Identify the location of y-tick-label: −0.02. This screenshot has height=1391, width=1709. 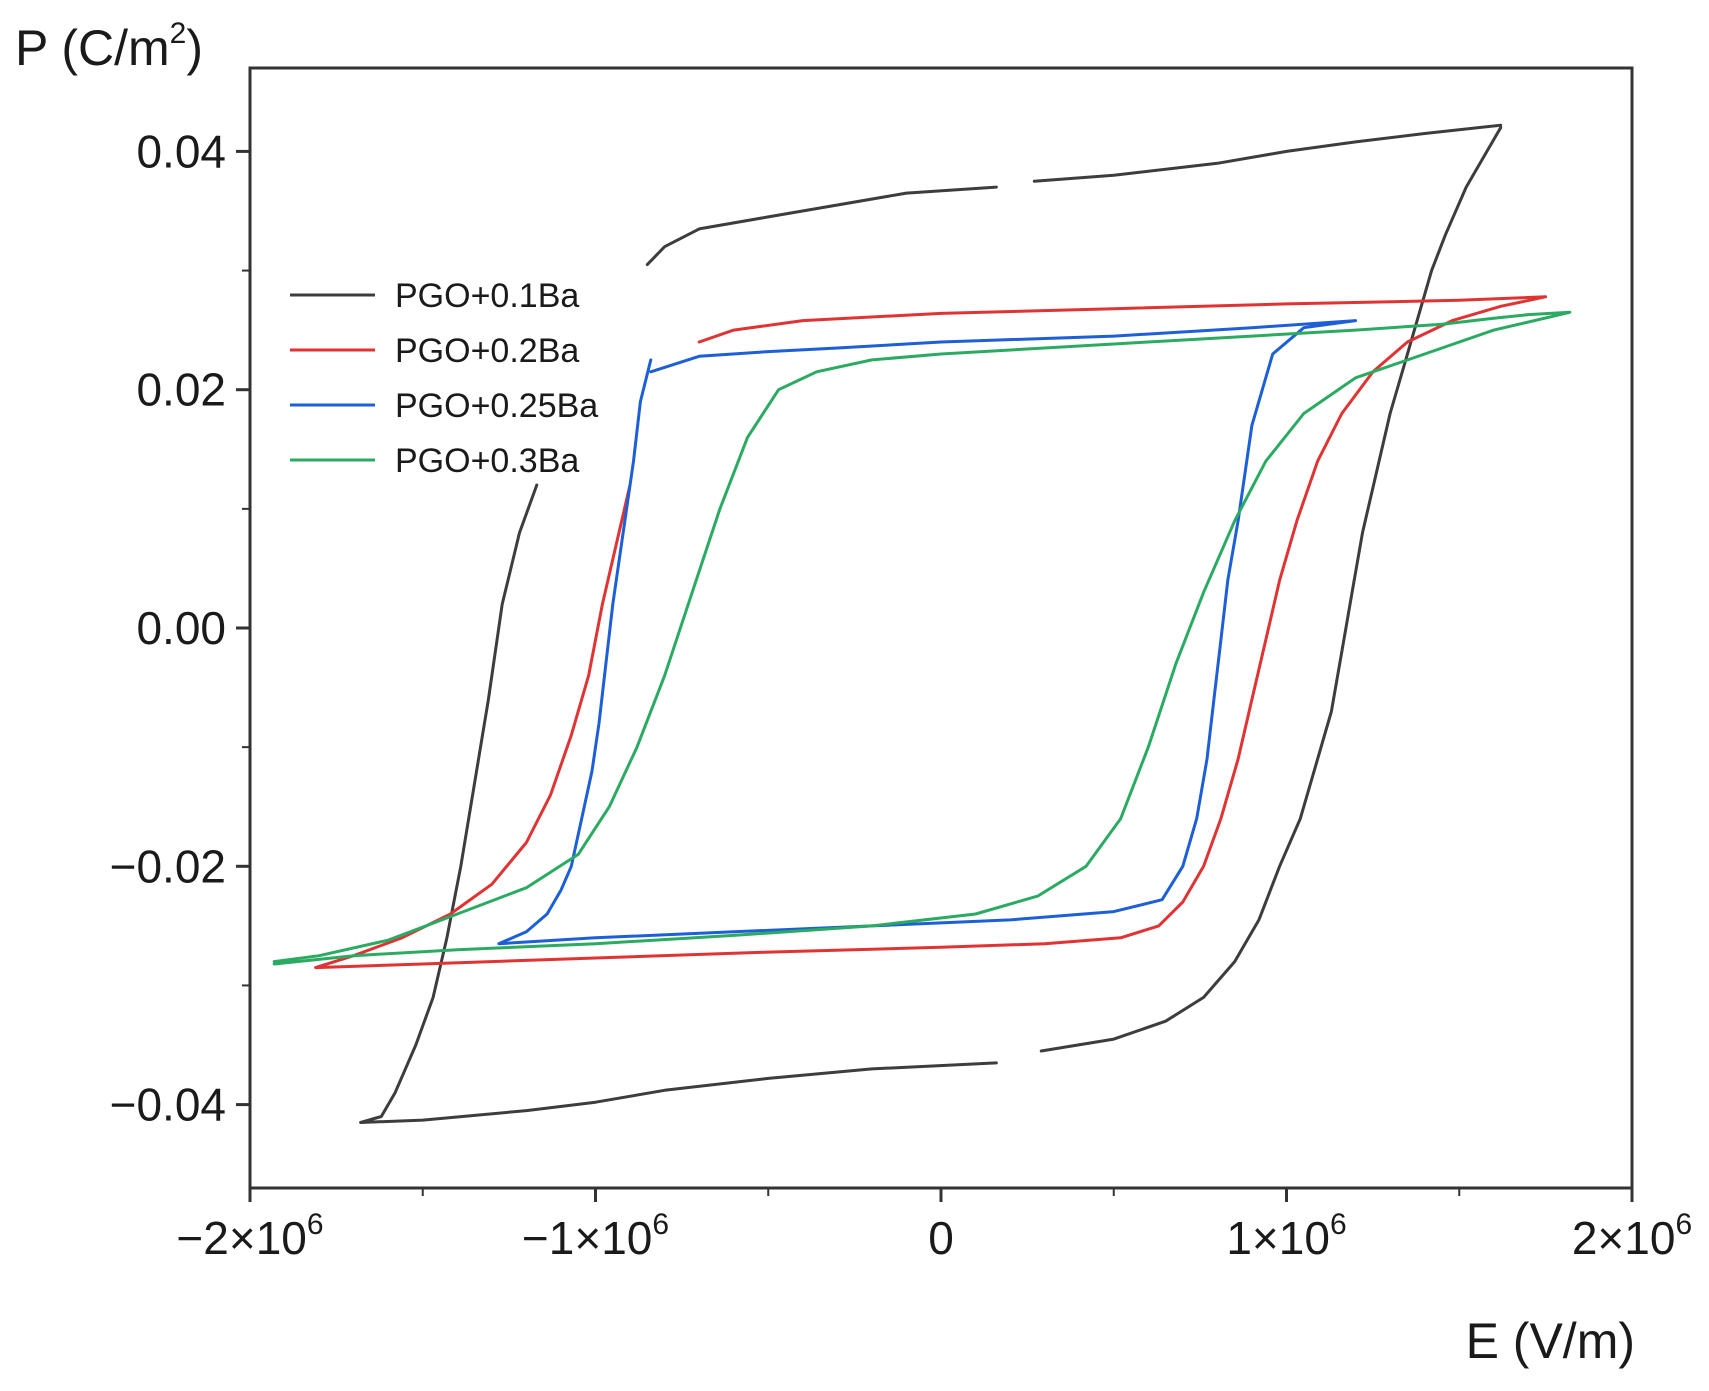
(168, 866).